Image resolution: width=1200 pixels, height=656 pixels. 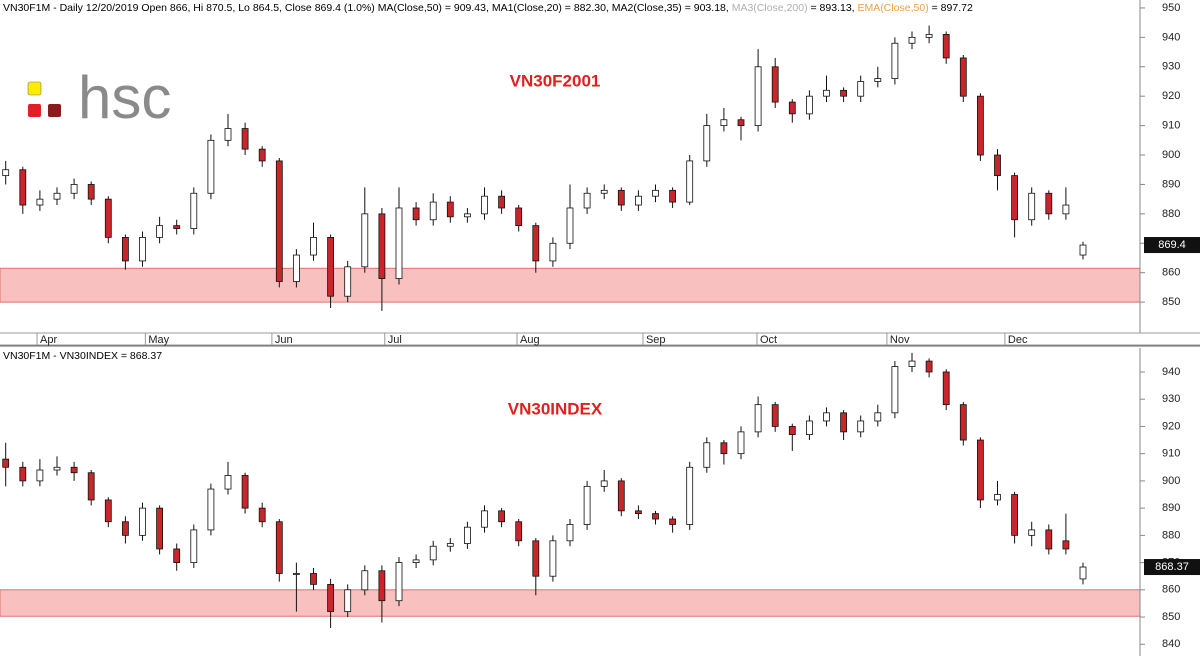 What do you see at coordinates (770, 8) in the screenshot?
I see `header-part: MA3(Close,200)` at bounding box center [770, 8].